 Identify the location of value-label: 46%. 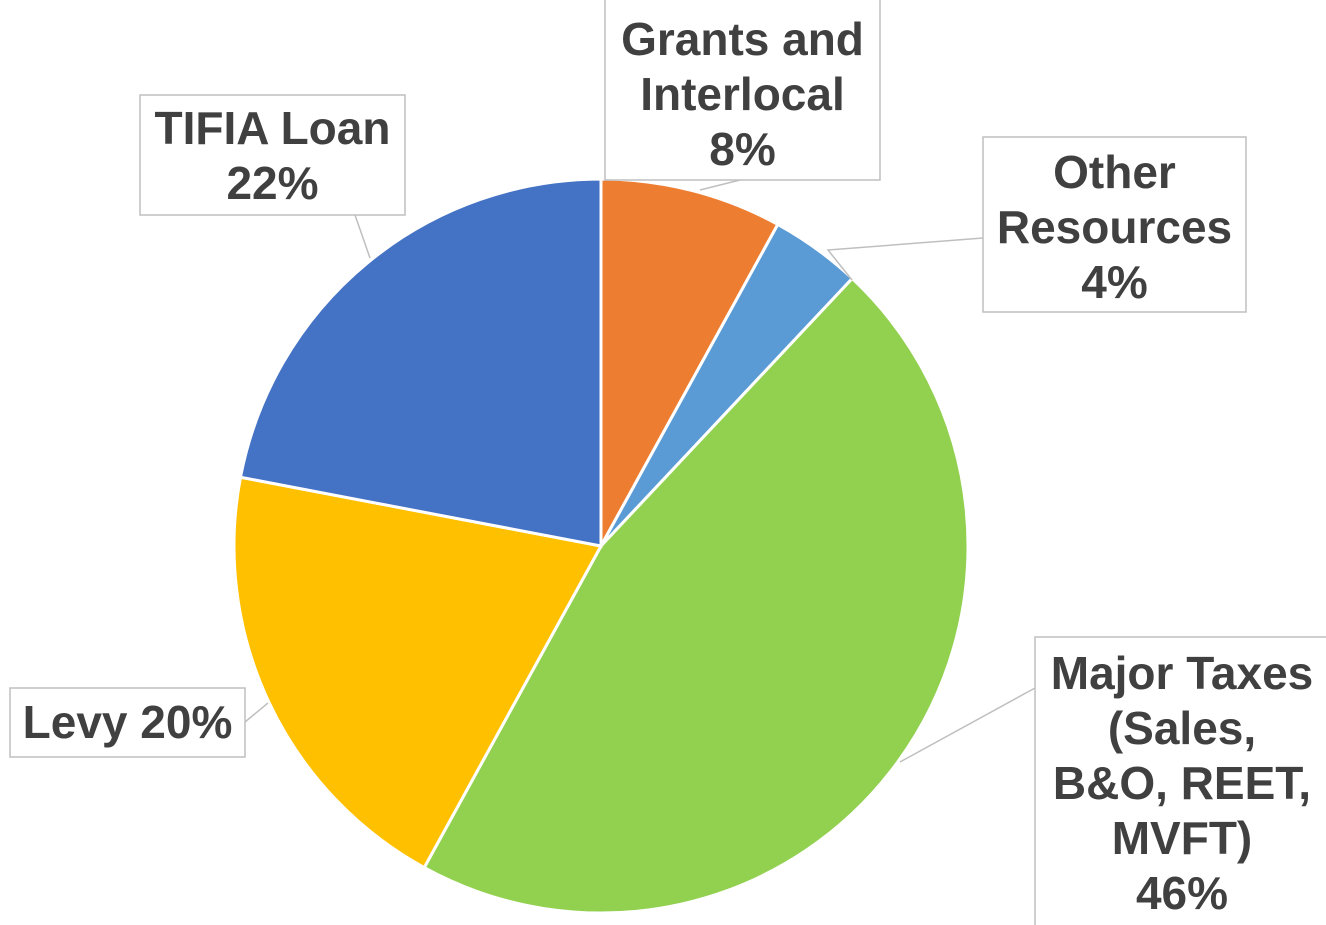
(1182, 893).